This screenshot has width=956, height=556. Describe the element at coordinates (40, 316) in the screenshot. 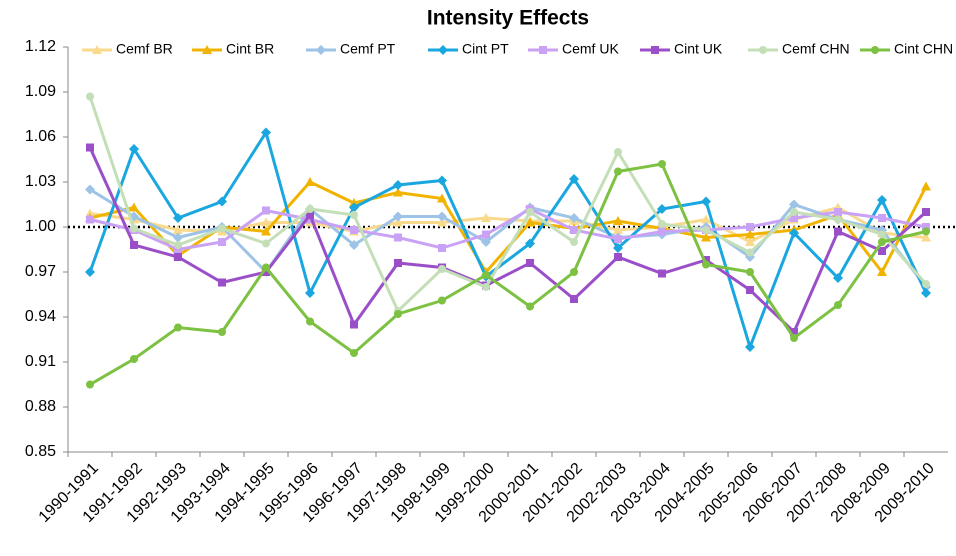

I see `y-tick-label: 0.94` at that location.